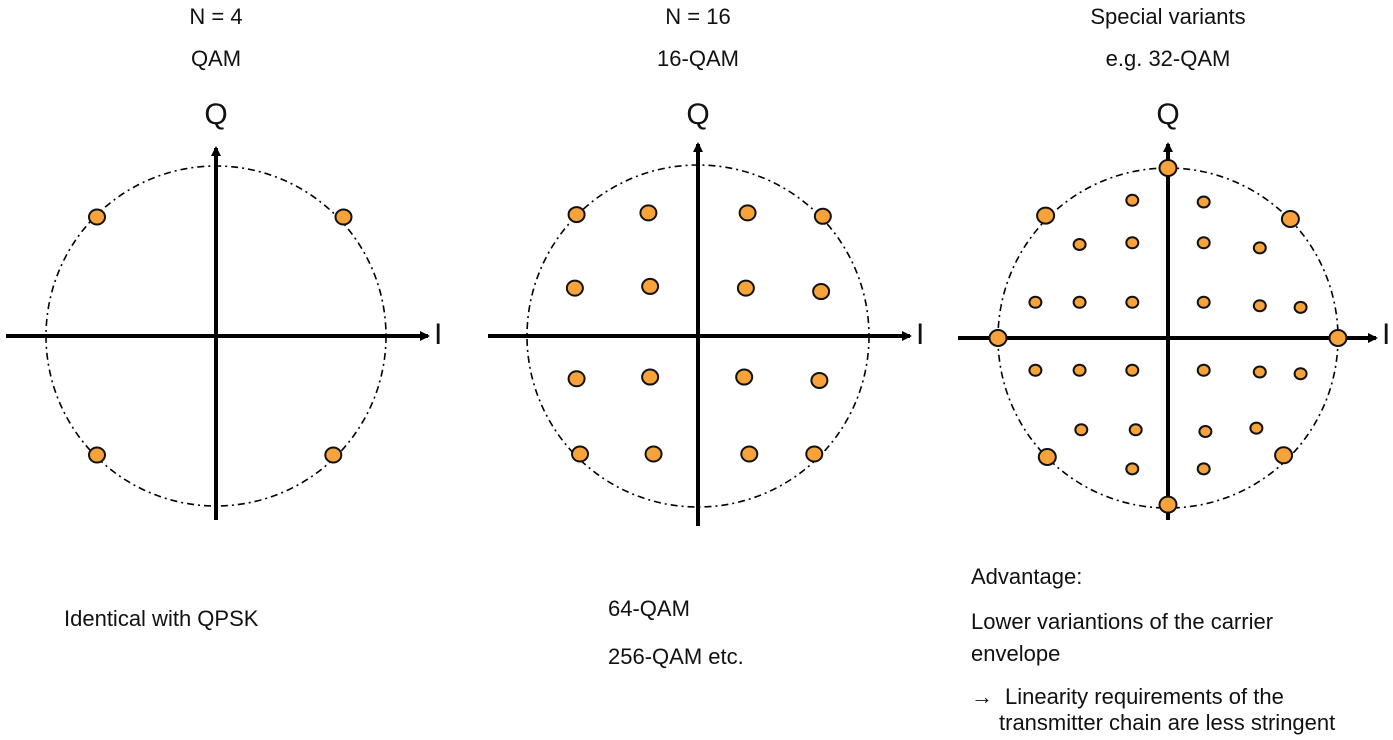 This screenshot has height=740, width=1393. Describe the element at coordinates (216, 114) in the screenshot. I see `panel1-q-label: Q` at that location.